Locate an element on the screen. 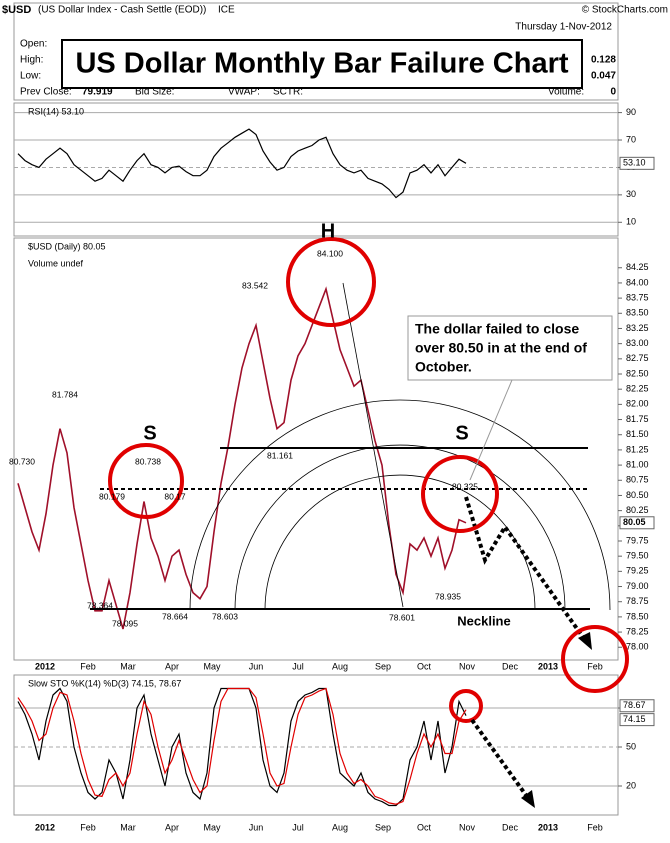 This screenshot has height=843, width=670. x-tick-label: 2012 is located at coordinates (45, 666).